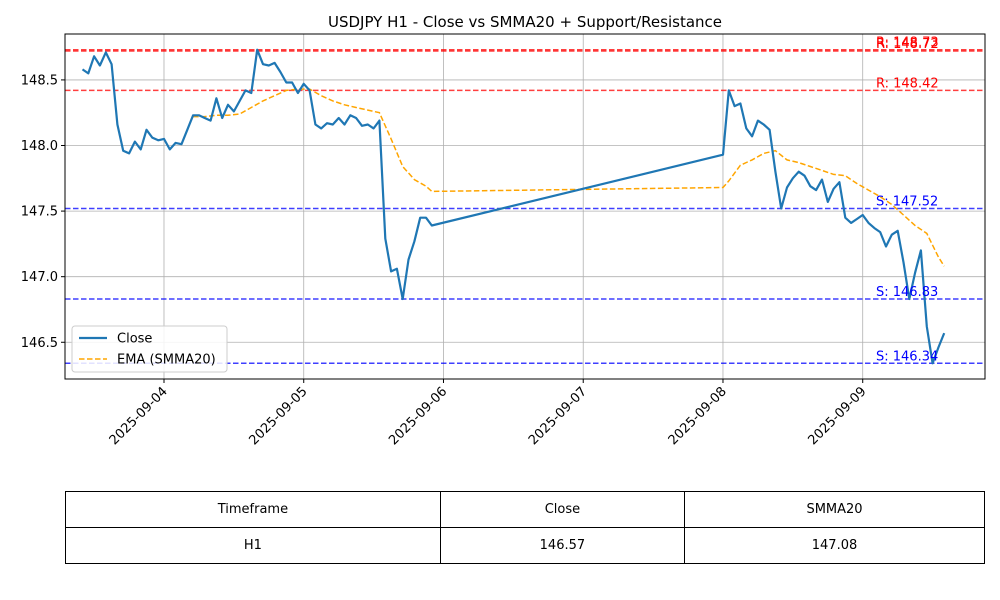 The width and height of the screenshot is (1000, 600). Describe the element at coordinates (562, 545) in the screenshot. I see `table-cell: 146.57` at that location.